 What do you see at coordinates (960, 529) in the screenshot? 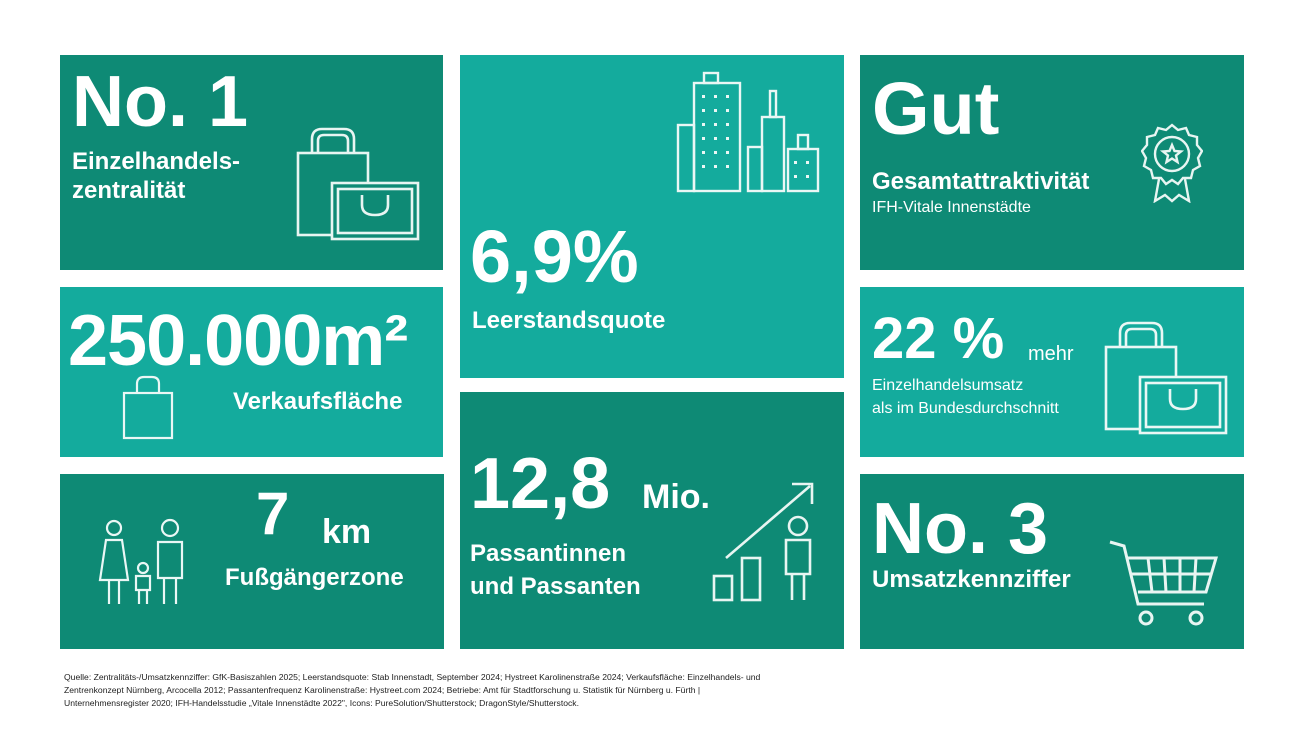
I see `tile-value: No. 3` at bounding box center [960, 529].